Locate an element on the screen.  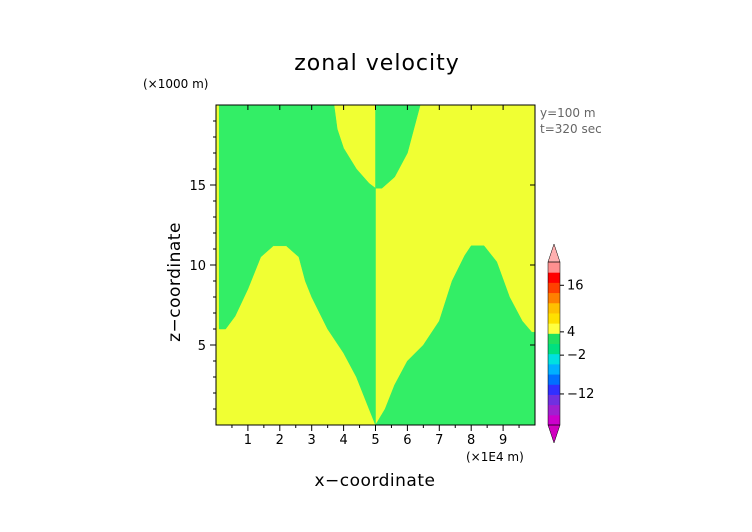
colorbar-frame is located at coordinates (554, 343).